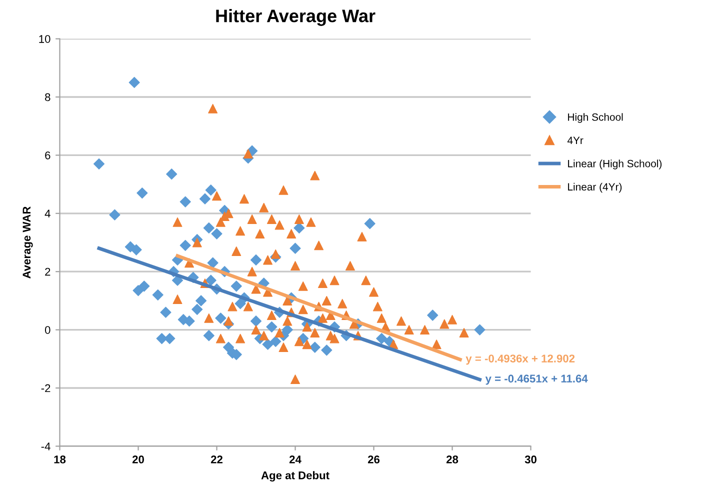 The width and height of the screenshot is (703, 485). I want to click on y-tick-label: 8, so click(47, 97).